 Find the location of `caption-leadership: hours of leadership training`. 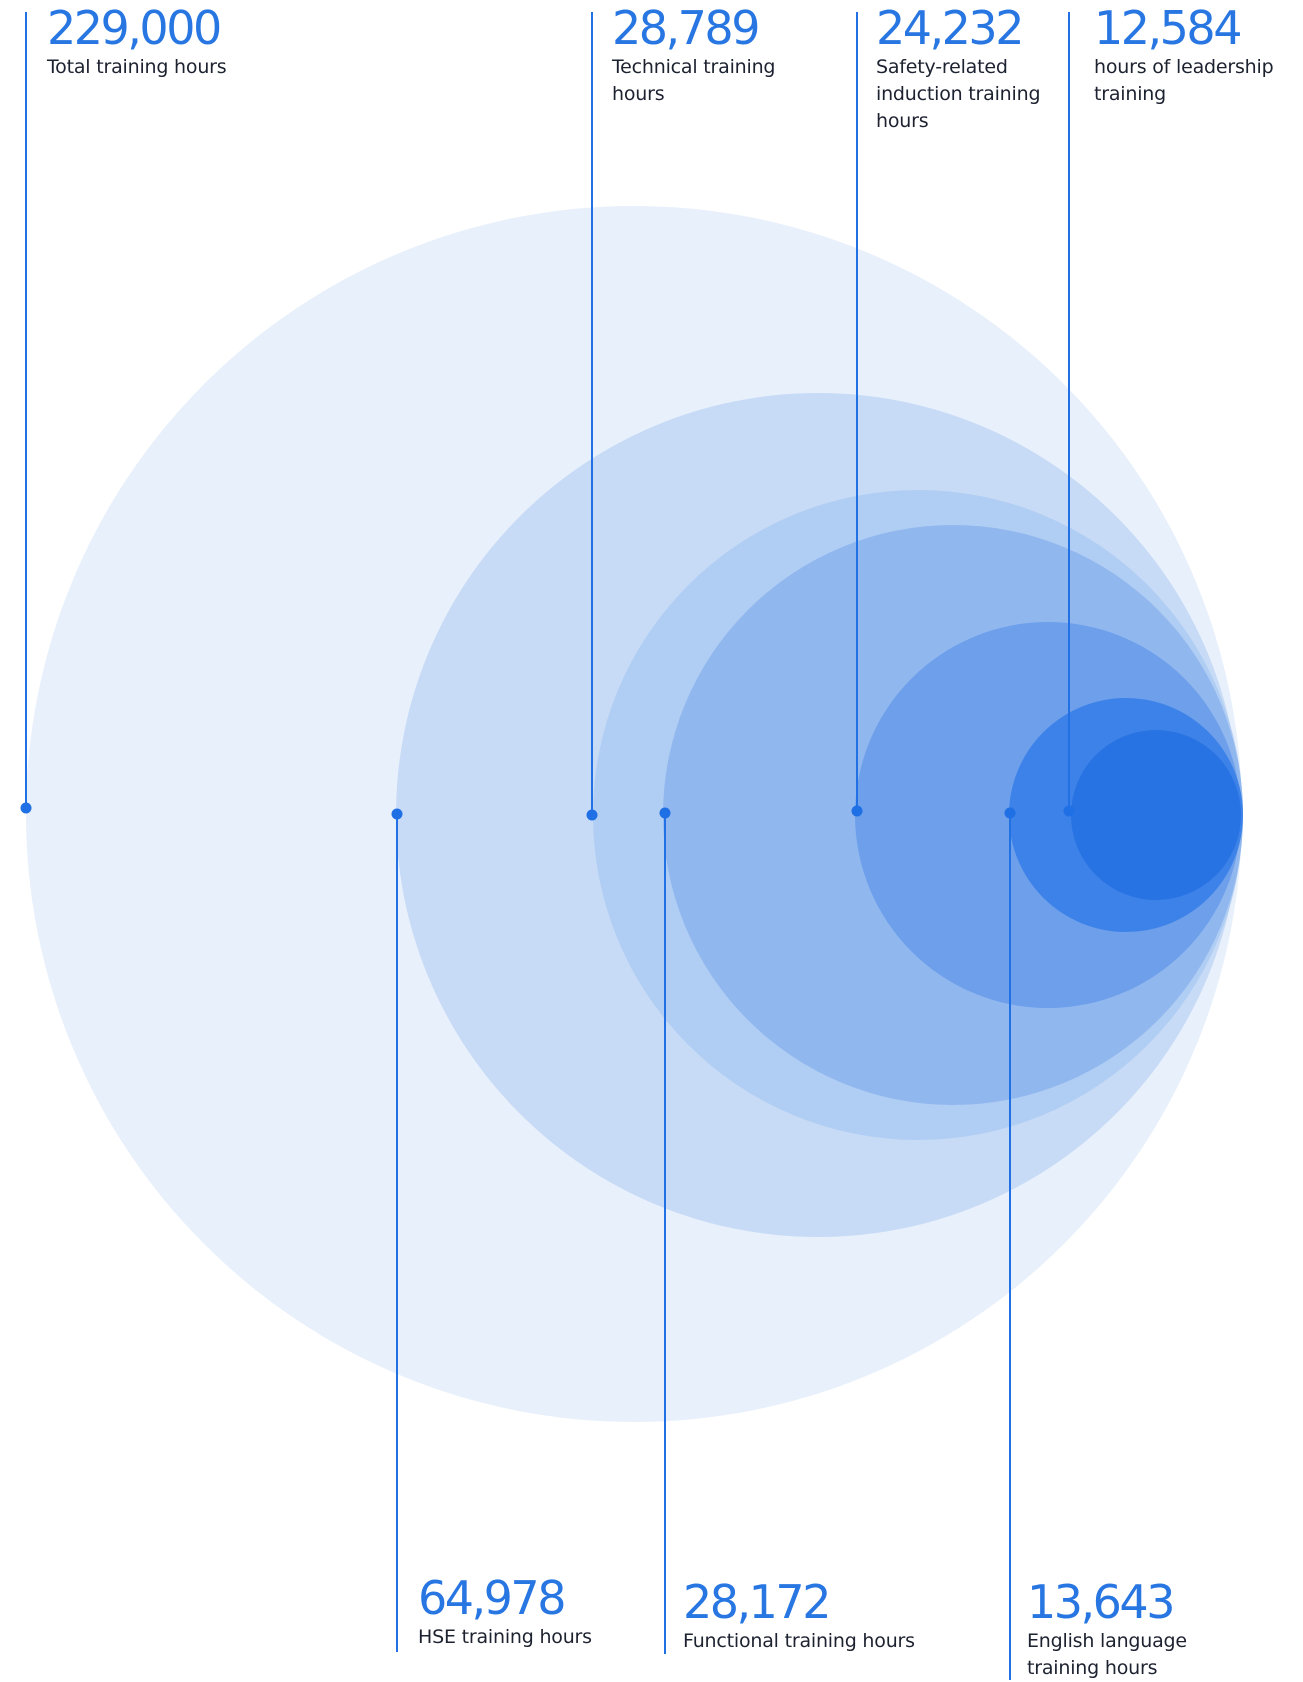

caption-leadership: hours of leadership training is located at coordinates (1184, 80).